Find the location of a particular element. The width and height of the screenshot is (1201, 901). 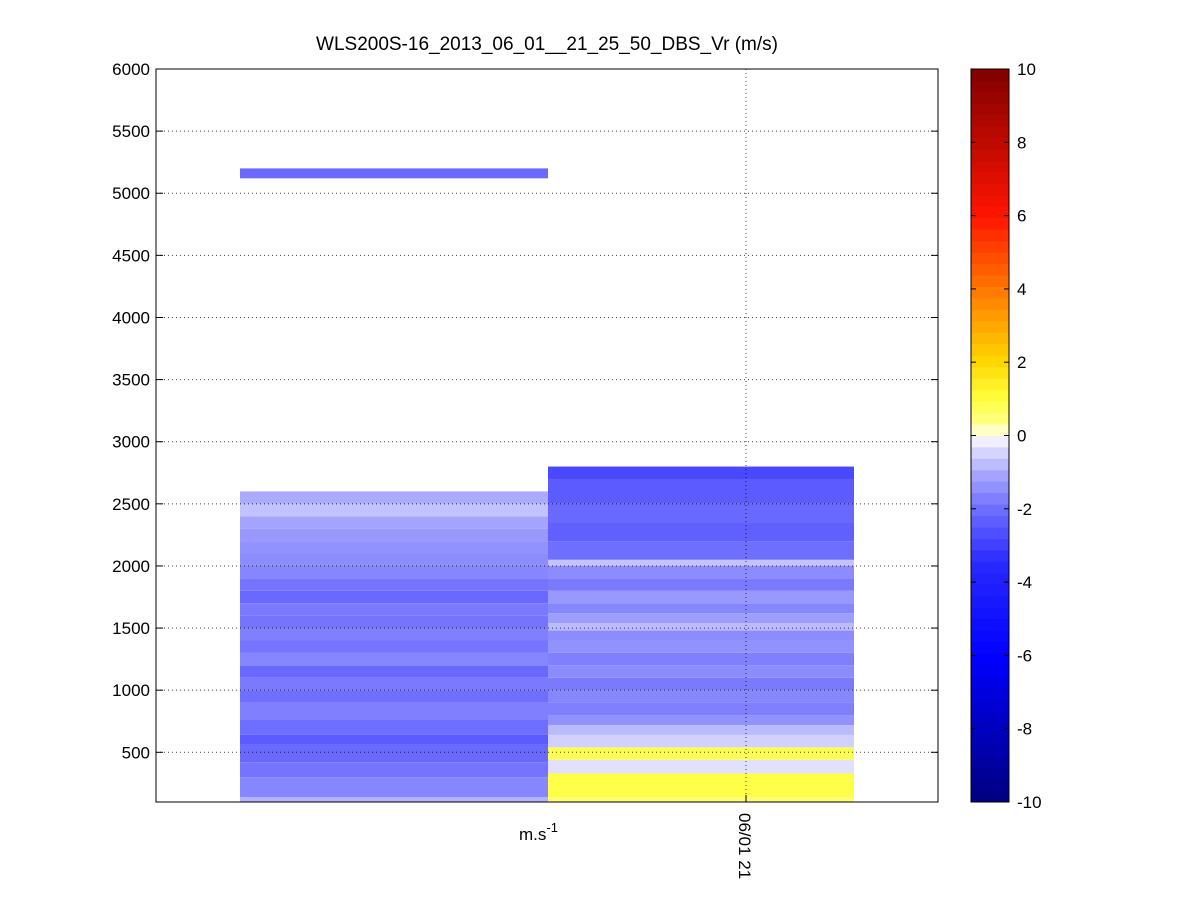

colorbar-tick-label: 2 is located at coordinates (1021, 362).